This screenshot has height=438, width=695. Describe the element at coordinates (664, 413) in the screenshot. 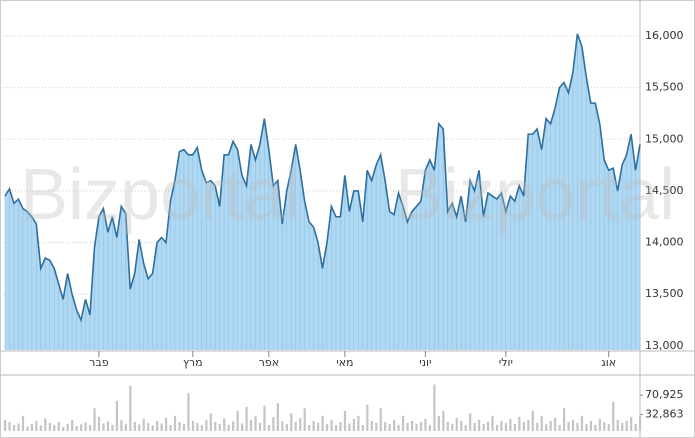

I see `volume-tick-label: 32,863` at that location.